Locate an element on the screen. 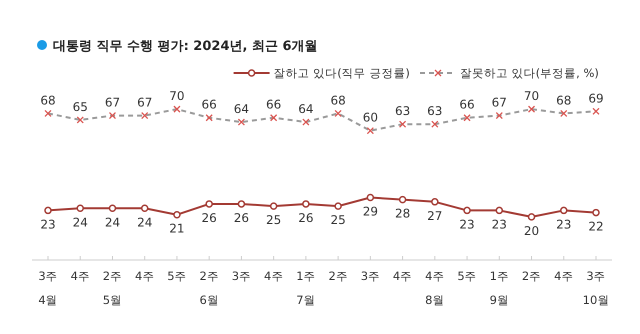 The image size is (640, 334). data-label: 27 is located at coordinates (434, 215).